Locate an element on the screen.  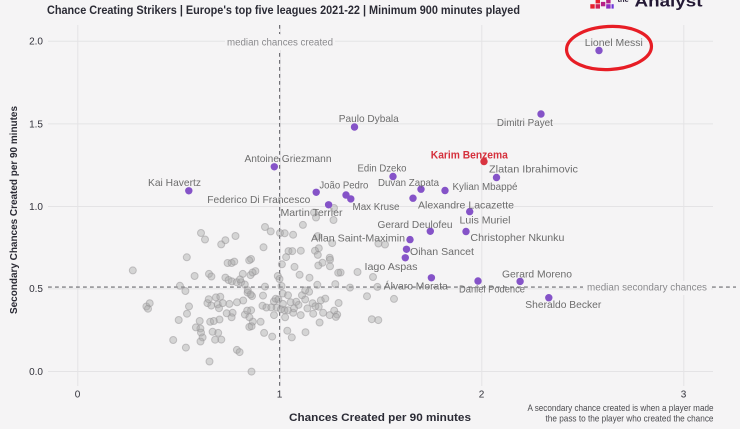
svg-text: Kylian Mbappé is located at coordinates (485, 187).